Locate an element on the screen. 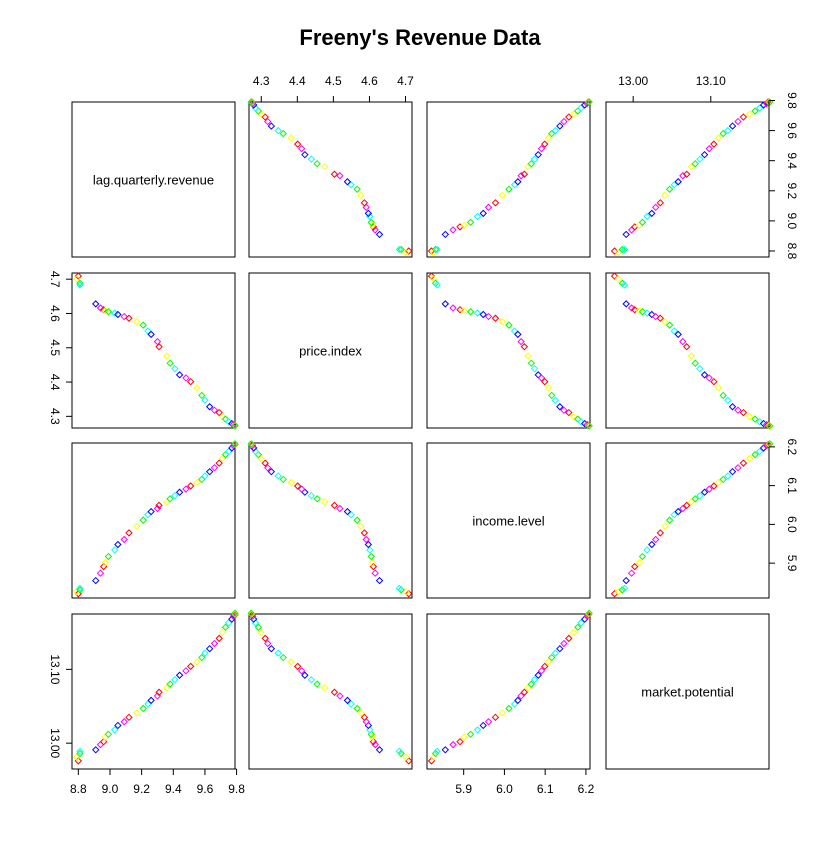 This screenshot has width=840, height=845. panel-market.potential-vs-price.index is located at coordinates (330, 689).